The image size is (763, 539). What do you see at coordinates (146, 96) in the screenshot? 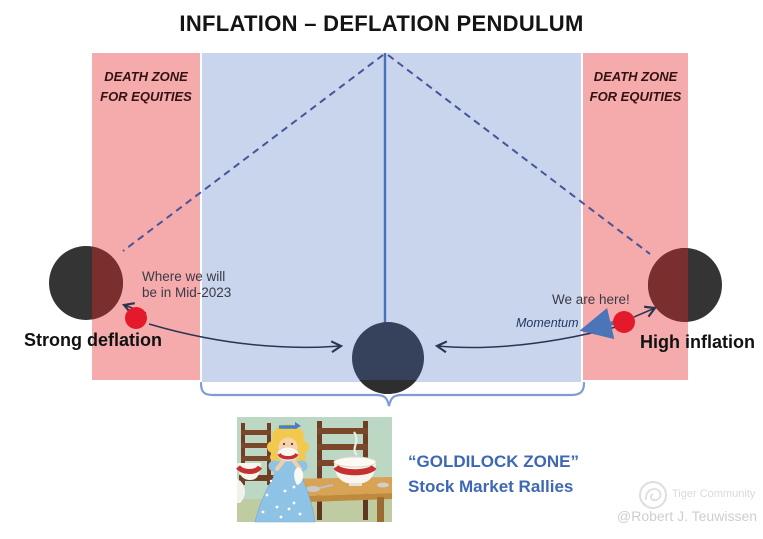
I see `death-zone-left-line2: FOR EQUITIES` at bounding box center [146, 96].